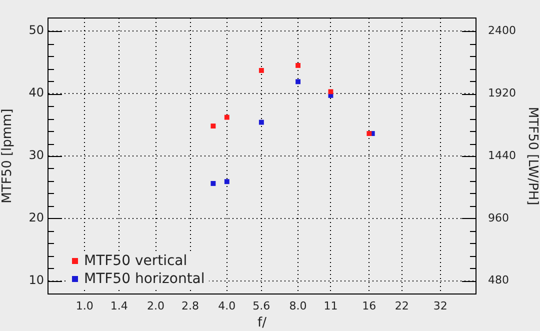 The image size is (540, 331). Describe the element at coordinates (85, 305) in the screenshot. I see `x-tick-label: 1.0` at that location.